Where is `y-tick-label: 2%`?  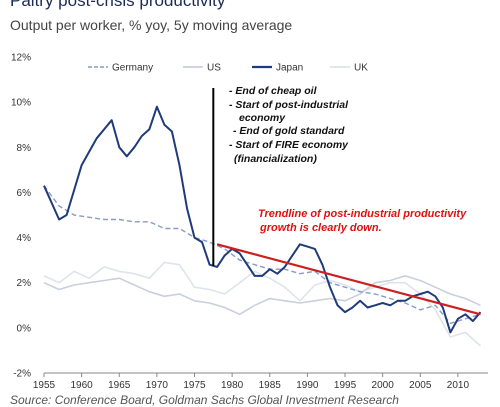
y-tick-label: 2% is located at coordinates (24, 283).